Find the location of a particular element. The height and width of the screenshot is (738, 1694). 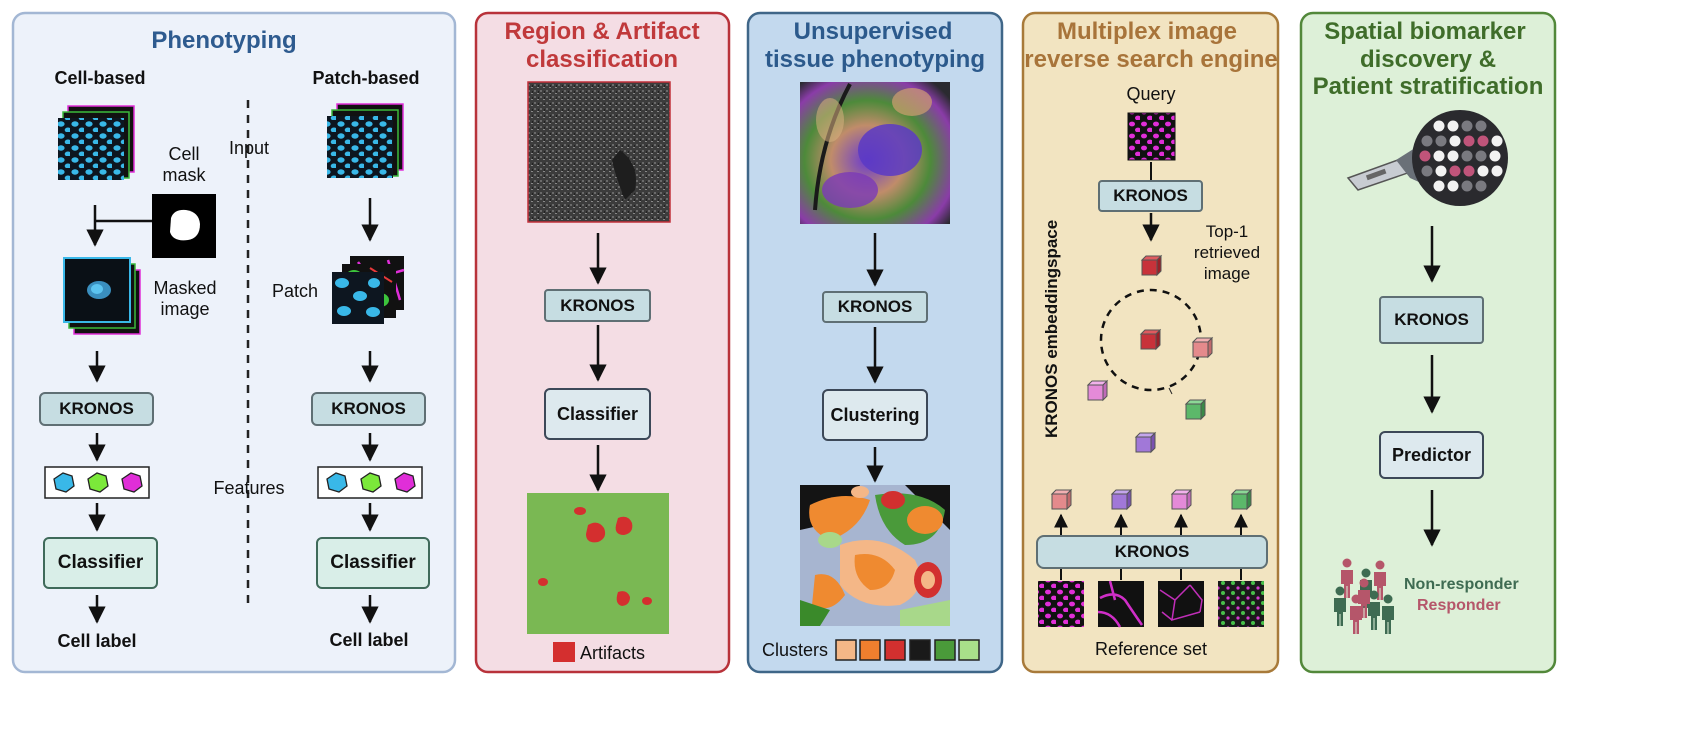

multiplex-tissue-detail is located at coordinates (872, 147).